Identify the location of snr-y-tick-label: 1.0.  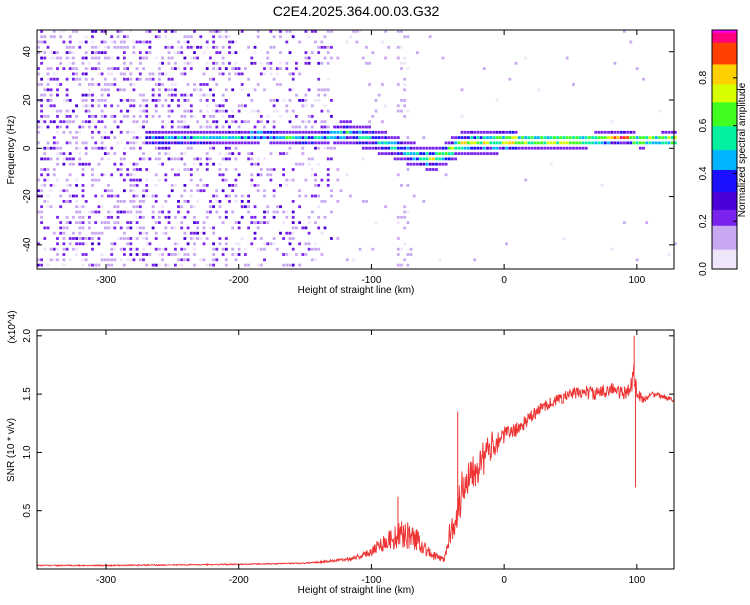
(27, 452).